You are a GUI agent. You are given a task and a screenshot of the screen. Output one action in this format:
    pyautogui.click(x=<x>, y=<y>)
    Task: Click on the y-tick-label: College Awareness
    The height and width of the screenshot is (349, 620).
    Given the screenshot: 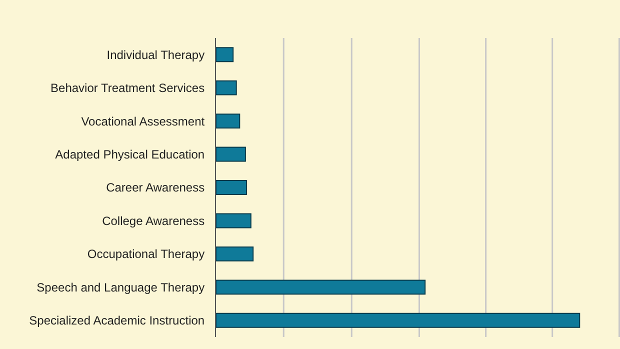 What is the action you would take?
    pyautogui.click(x=153, y=221)
    